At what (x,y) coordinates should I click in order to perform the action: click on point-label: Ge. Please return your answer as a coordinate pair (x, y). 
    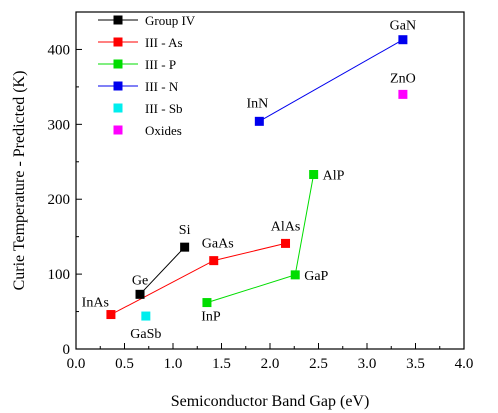
    Looking at the image, I should click on (140, 280).